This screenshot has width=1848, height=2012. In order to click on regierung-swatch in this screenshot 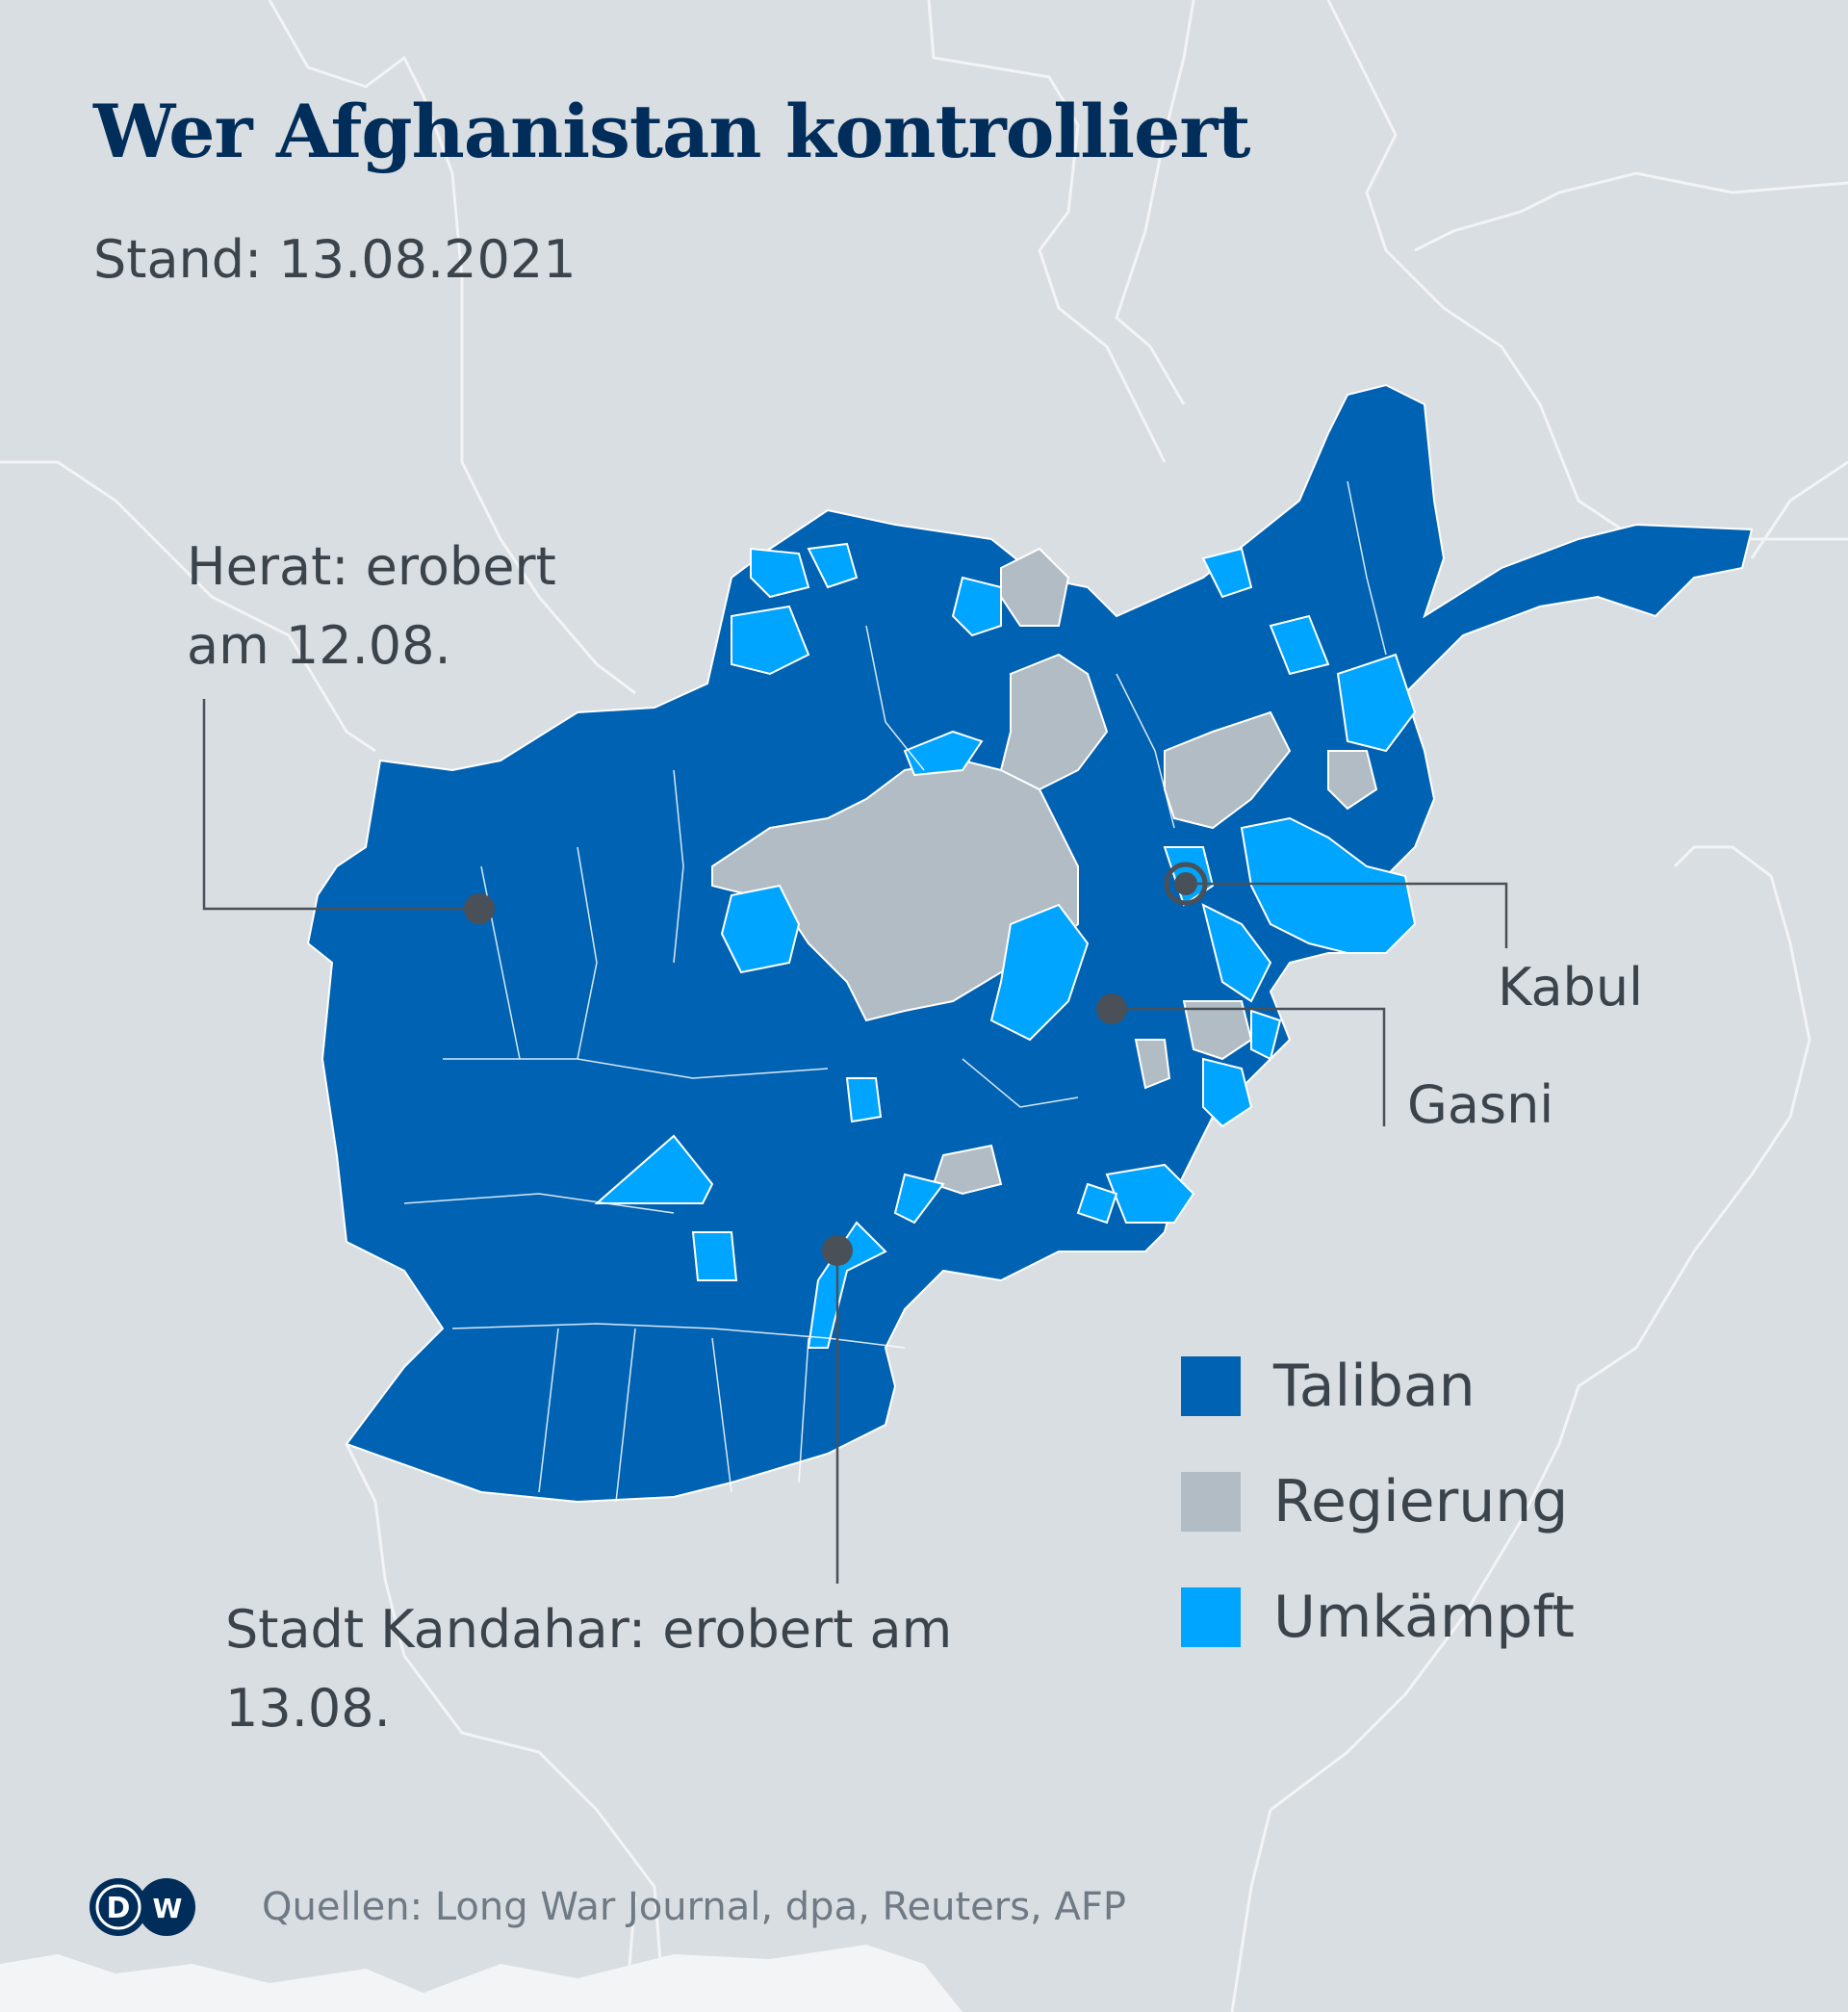, I will do `click(1211, 1502)`.